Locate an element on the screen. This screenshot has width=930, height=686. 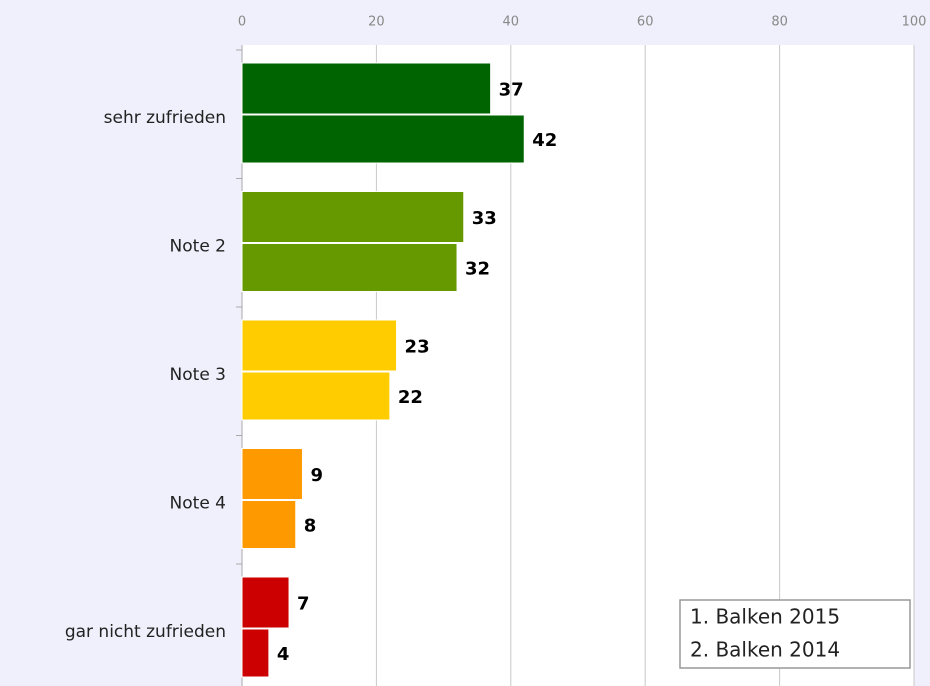
data-label: 7 is located at coordinates (303, 604).